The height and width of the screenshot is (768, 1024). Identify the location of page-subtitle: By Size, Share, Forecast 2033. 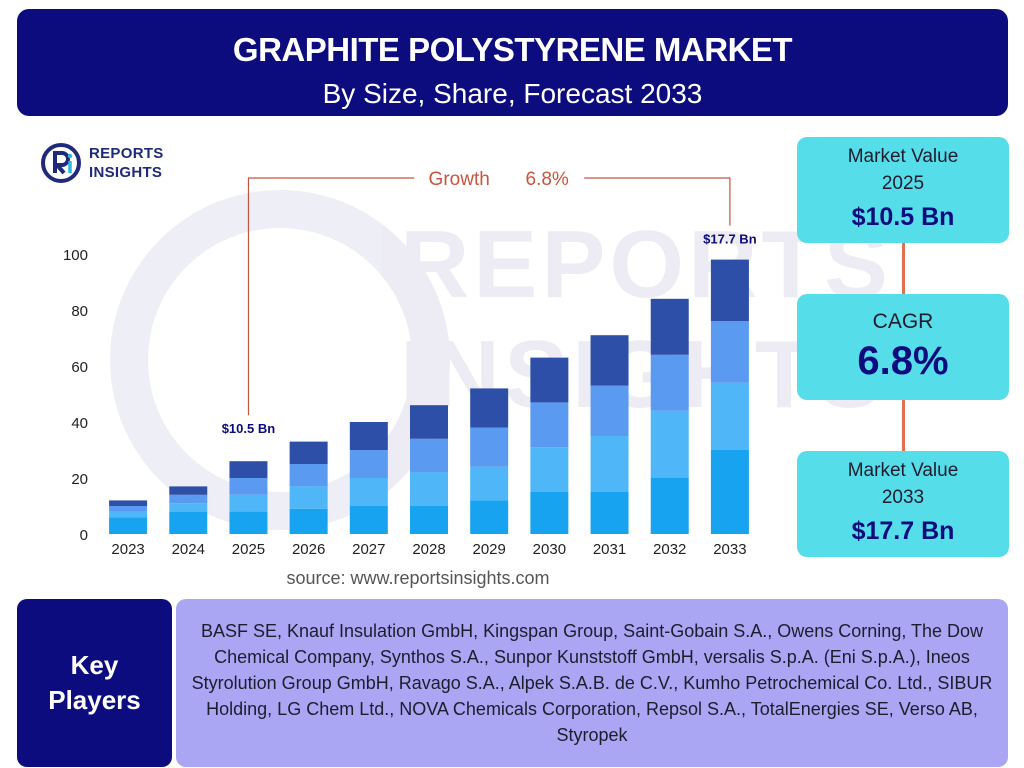
(512, 93).